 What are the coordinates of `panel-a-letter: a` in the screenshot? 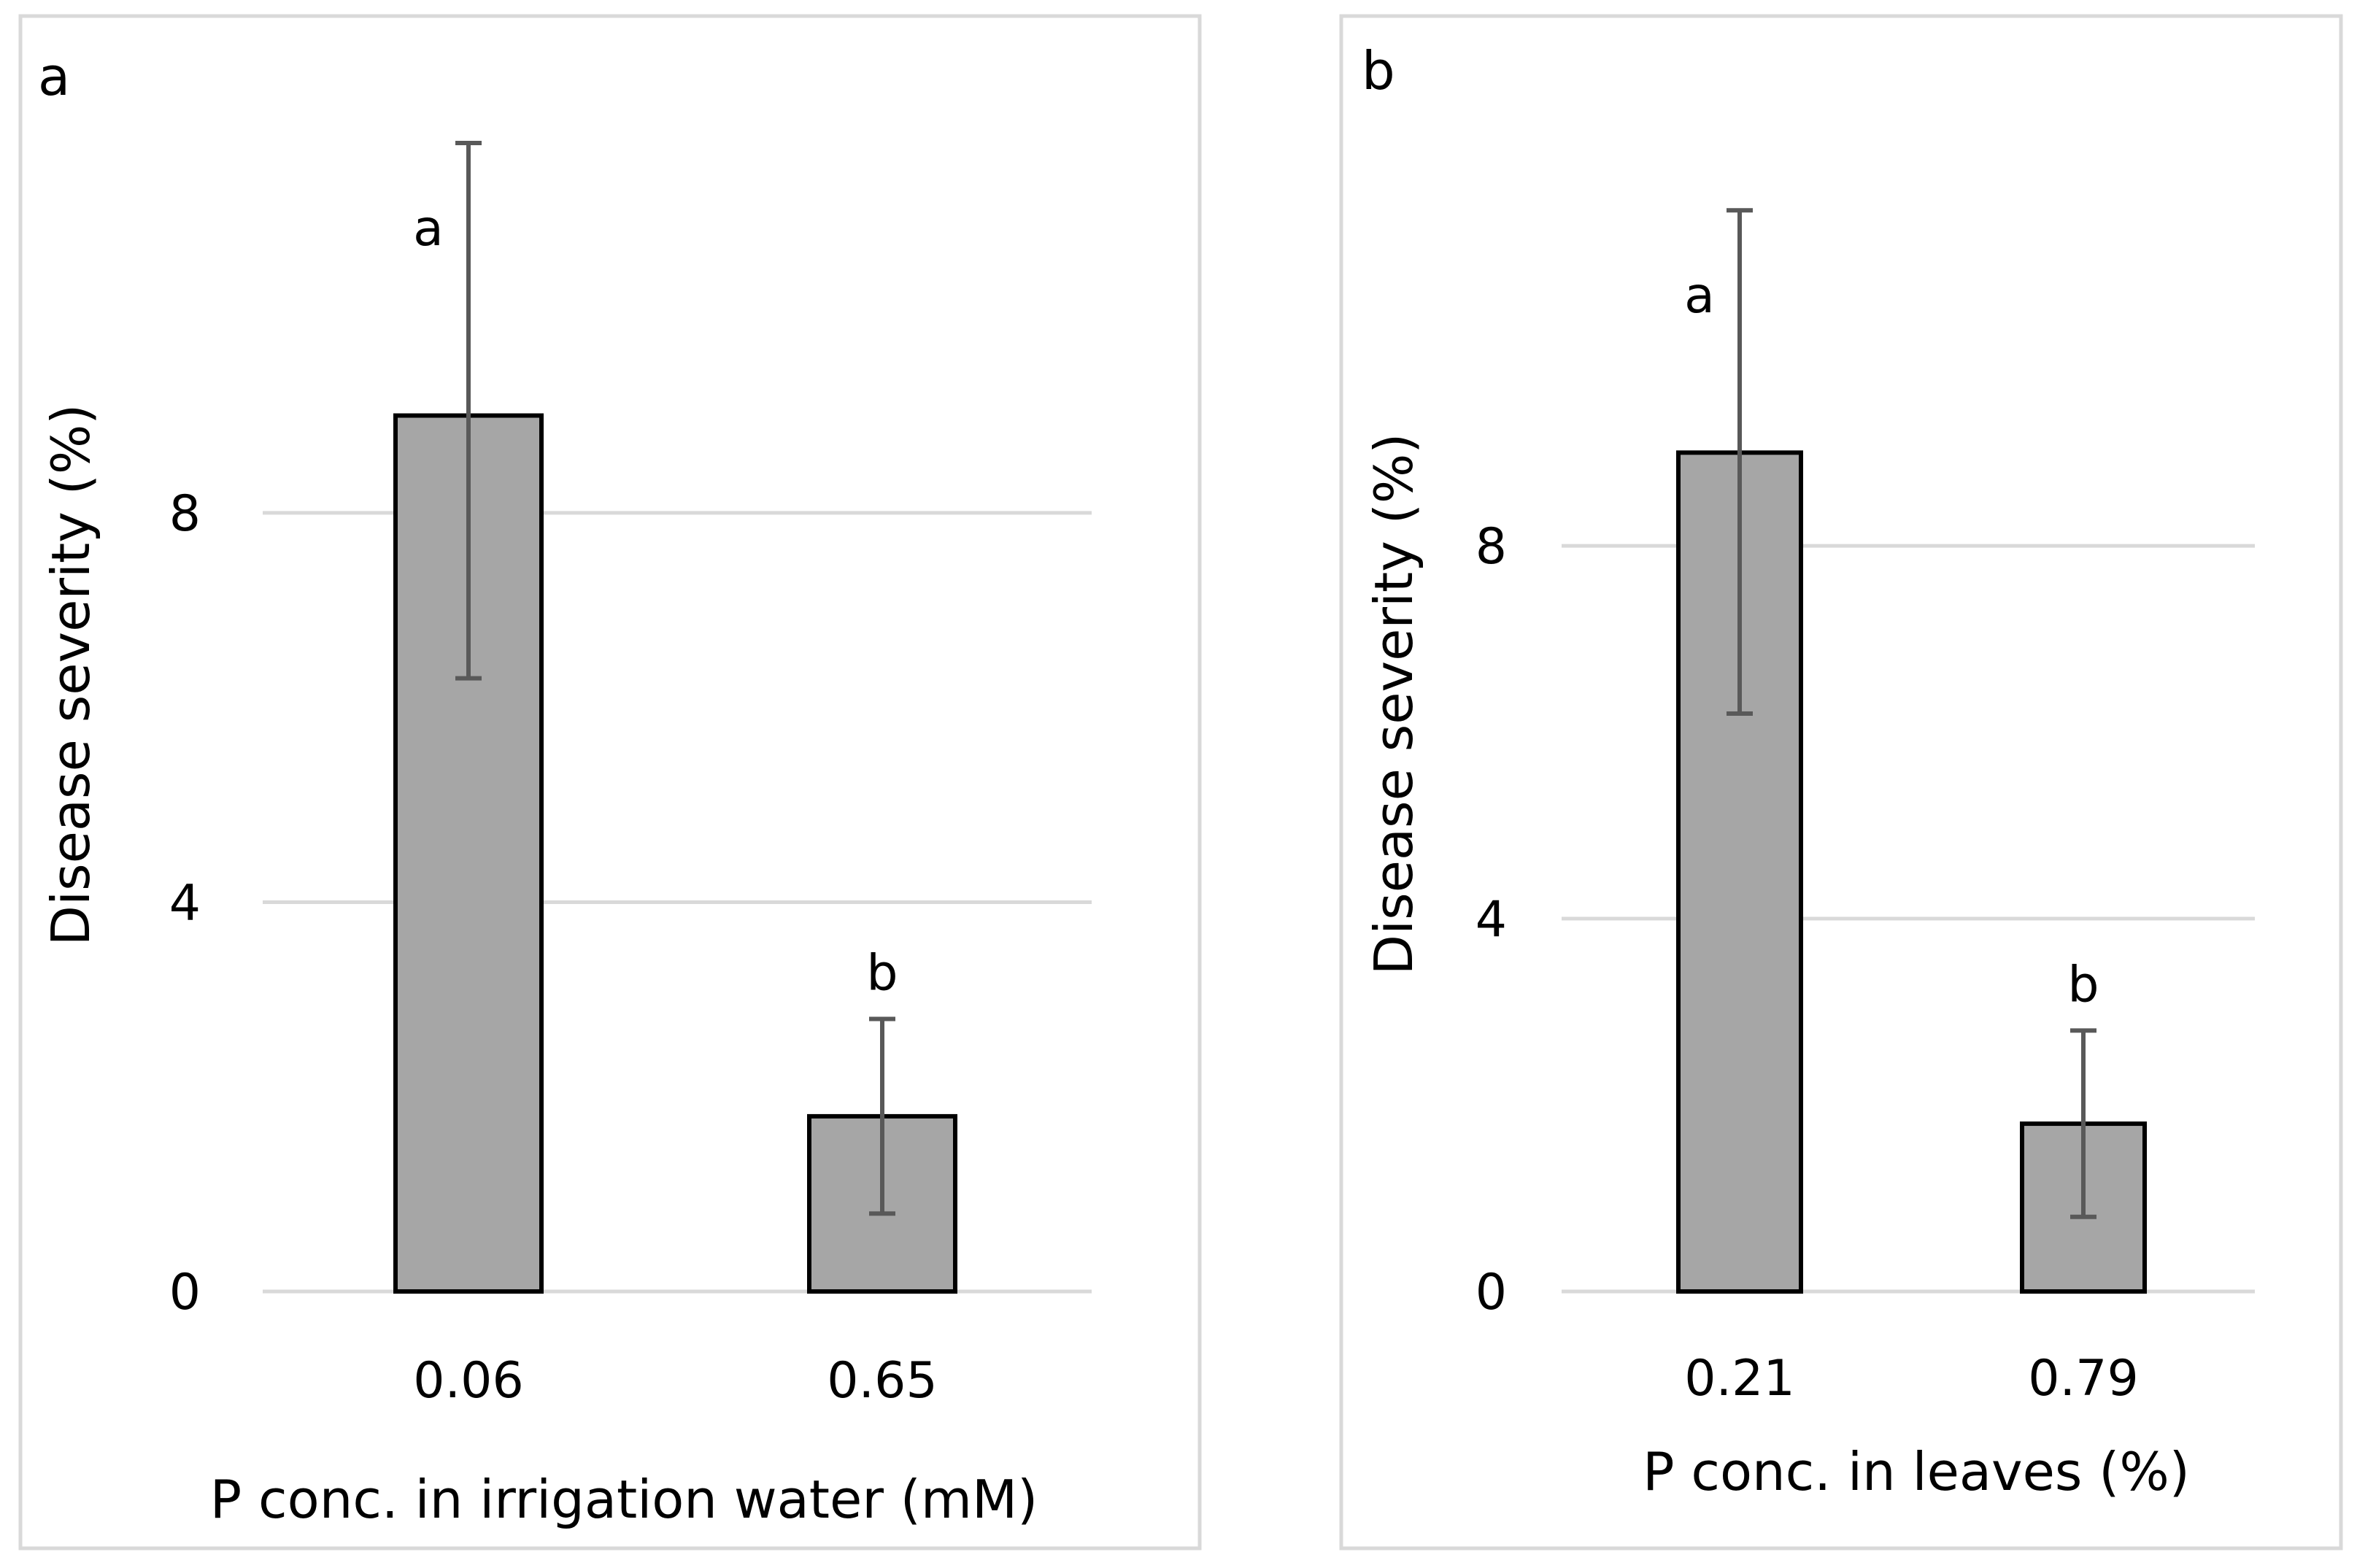 It's located at (54, 76).